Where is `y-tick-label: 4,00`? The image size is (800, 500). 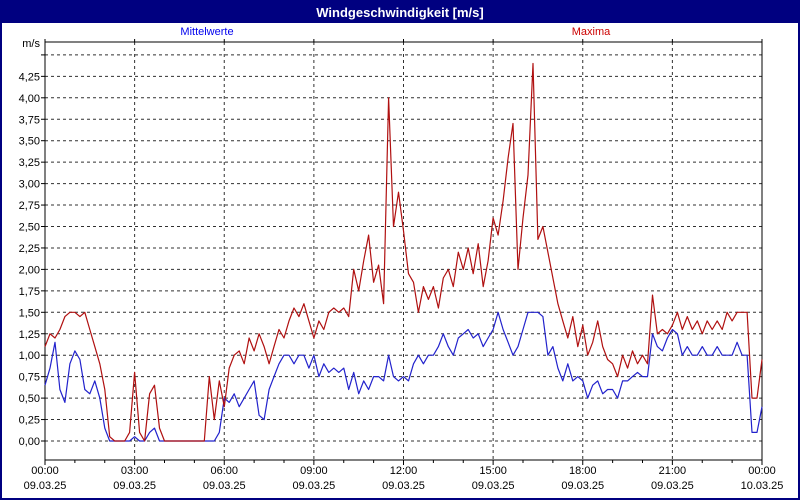
y-tick-label: 4,00 is located at coordinates (29, 99).